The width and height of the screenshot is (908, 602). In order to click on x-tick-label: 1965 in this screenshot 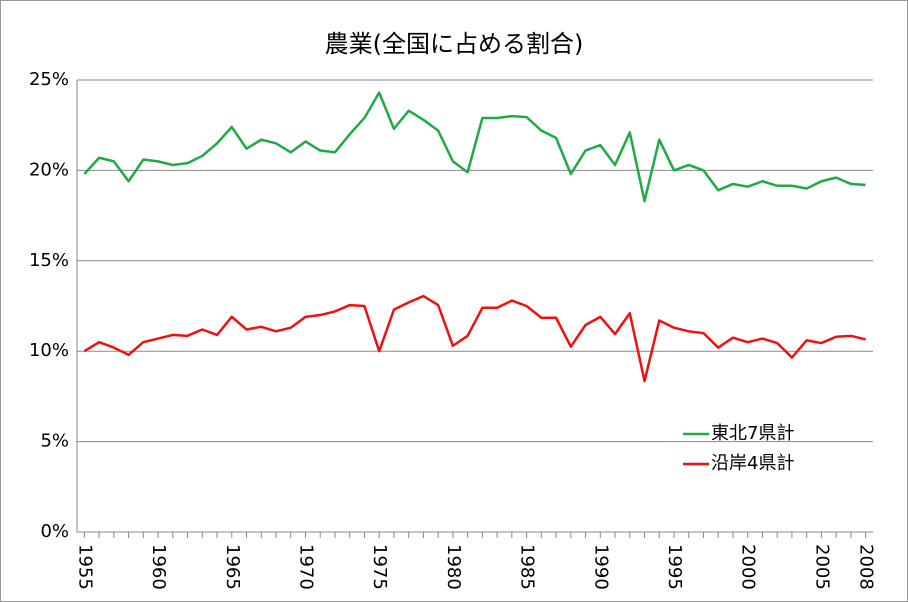, I will do `click(232, 567)`.